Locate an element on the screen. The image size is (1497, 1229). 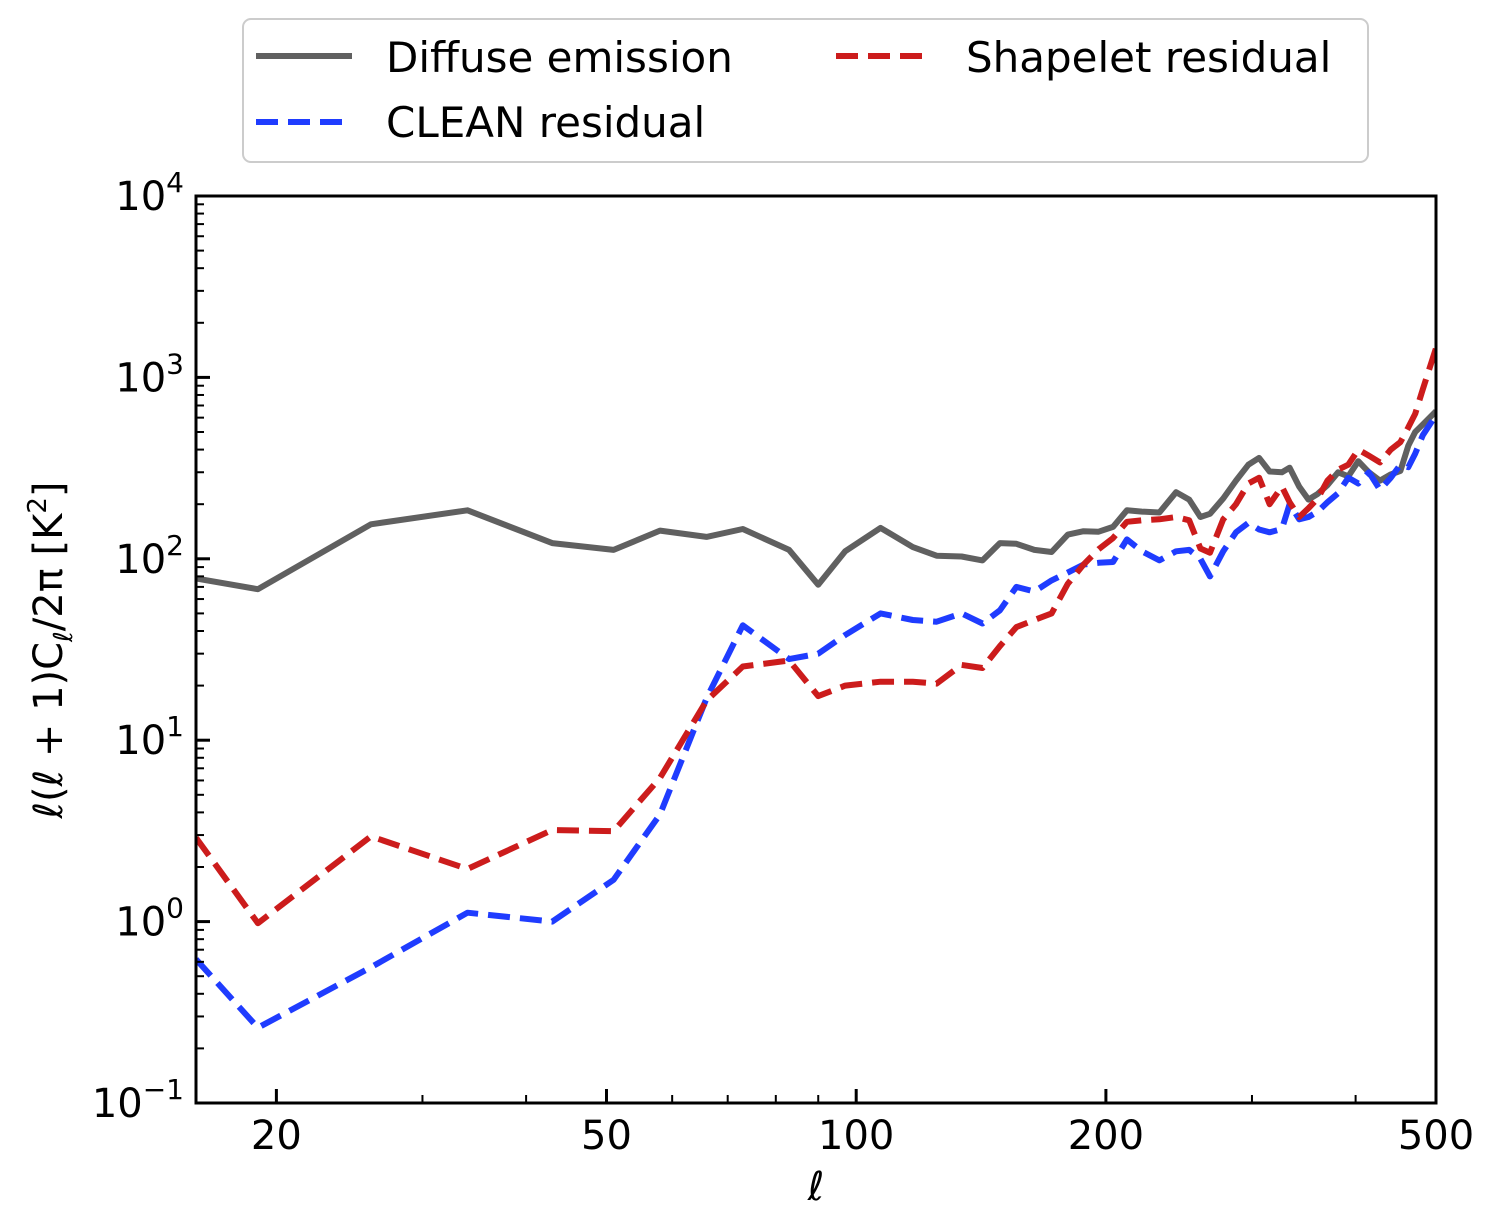
y-axis-ticks: 10⁻¹ 10⁰ 10¹ 10² 10³ 10⁴ is located at coordinates (151, 646).